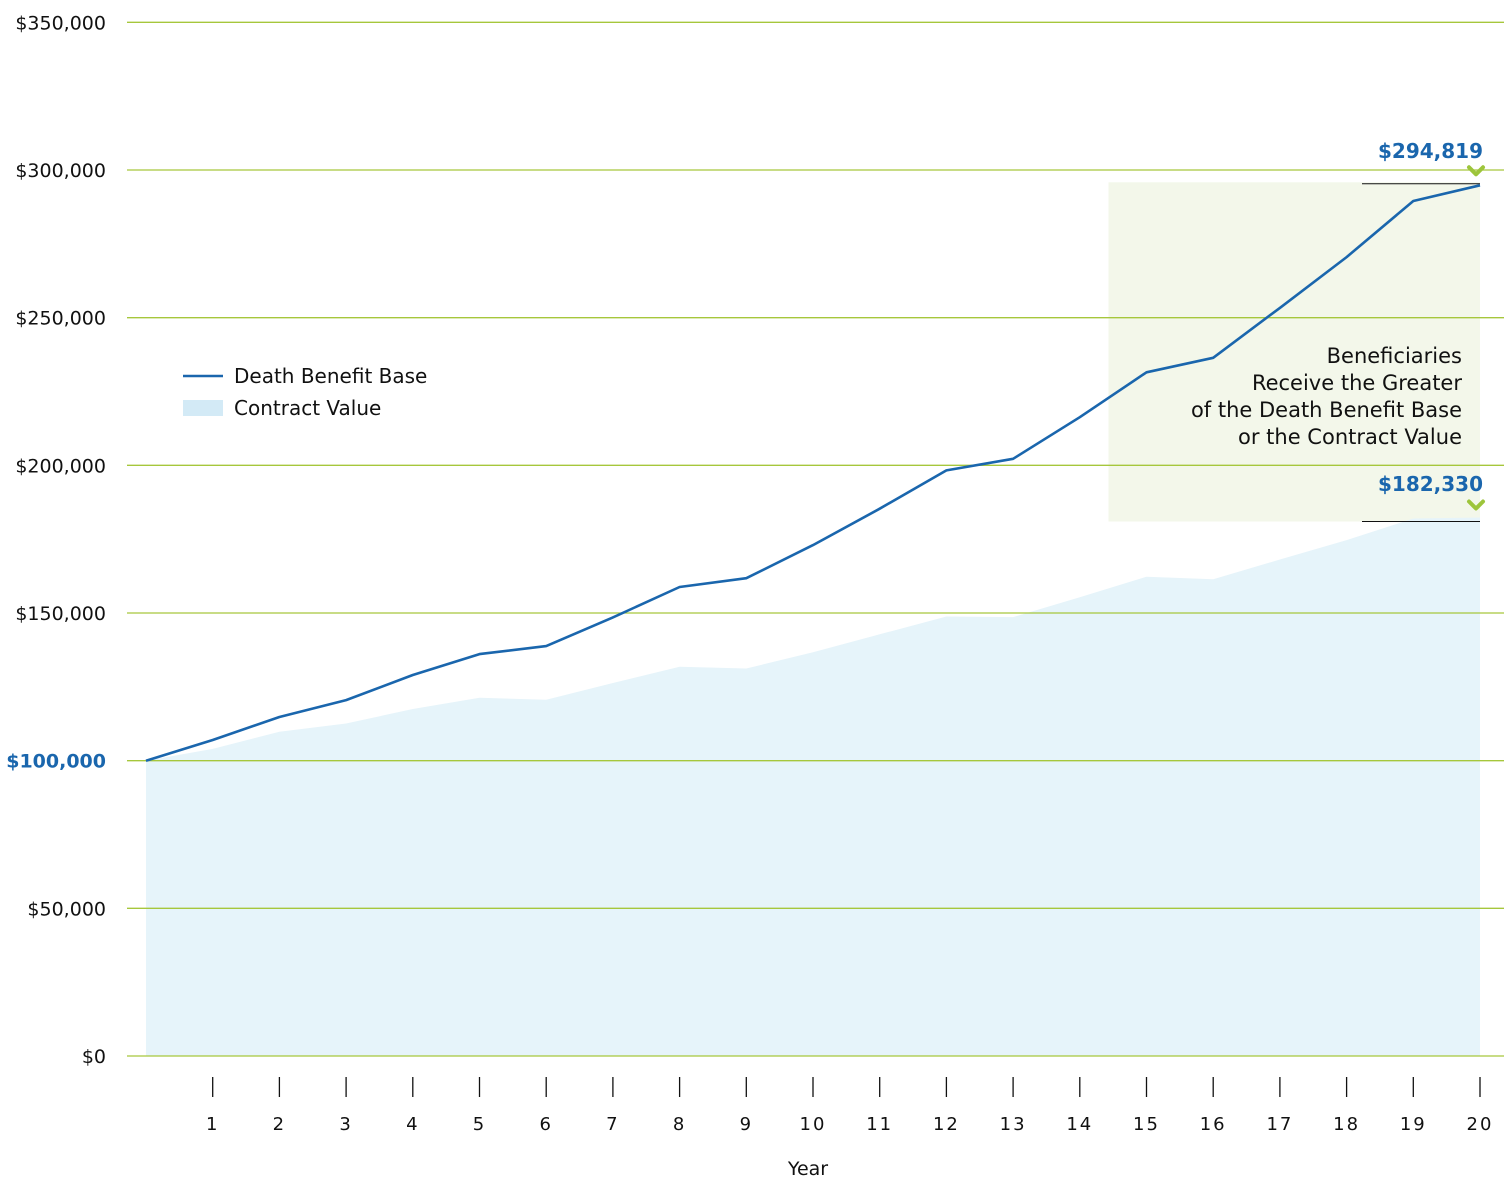 Image resolution: width=1512 pixels, height=1180 pixels. I want to click on x-tick-label: 5, so click(479, 1124).